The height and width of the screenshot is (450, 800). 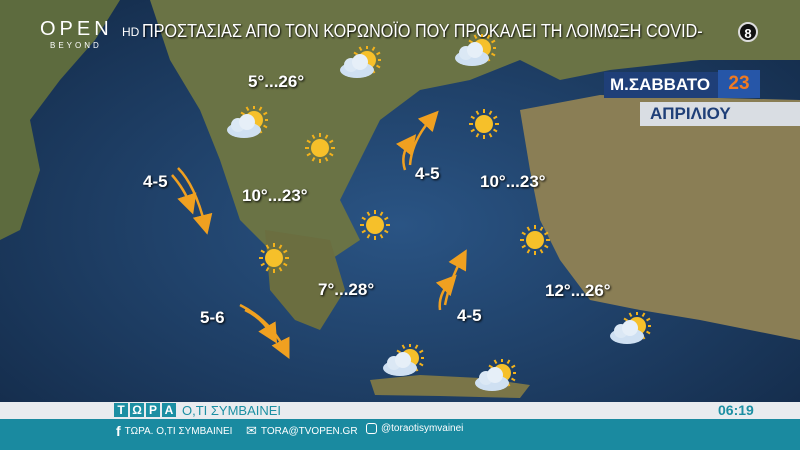 What do you see at coordinates (60, 120) in the screenshot?
I see `land-italy` at bounding box center [60, 120].